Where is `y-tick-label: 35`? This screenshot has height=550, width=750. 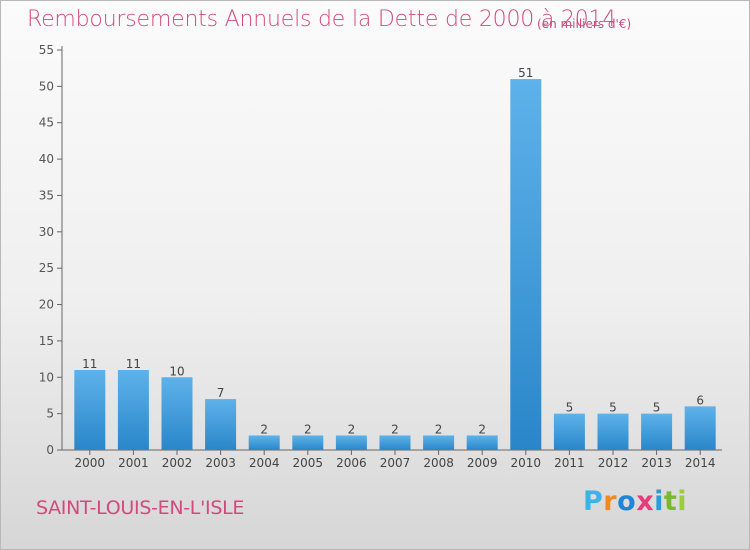 y-tick-label: 35 is located at coordinates (46, 195).